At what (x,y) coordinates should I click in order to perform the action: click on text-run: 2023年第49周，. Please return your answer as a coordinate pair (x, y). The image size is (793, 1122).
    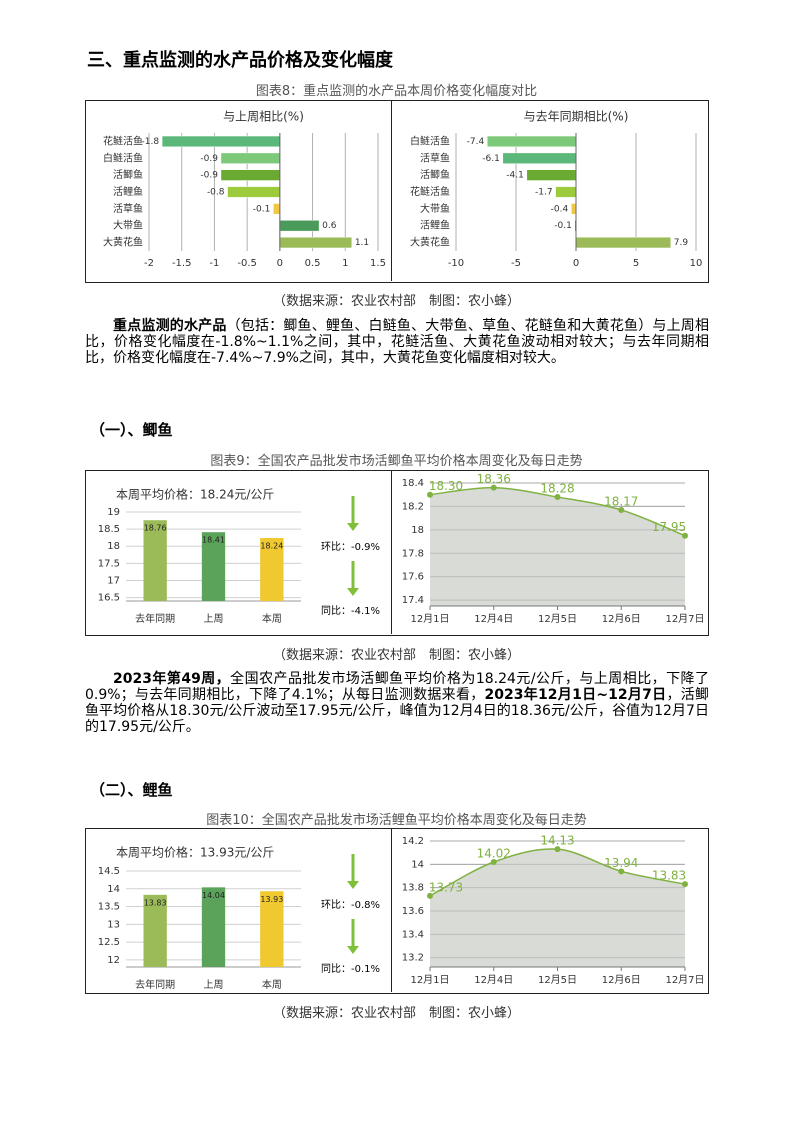
    Looking at the image, I should click on (172, 679).